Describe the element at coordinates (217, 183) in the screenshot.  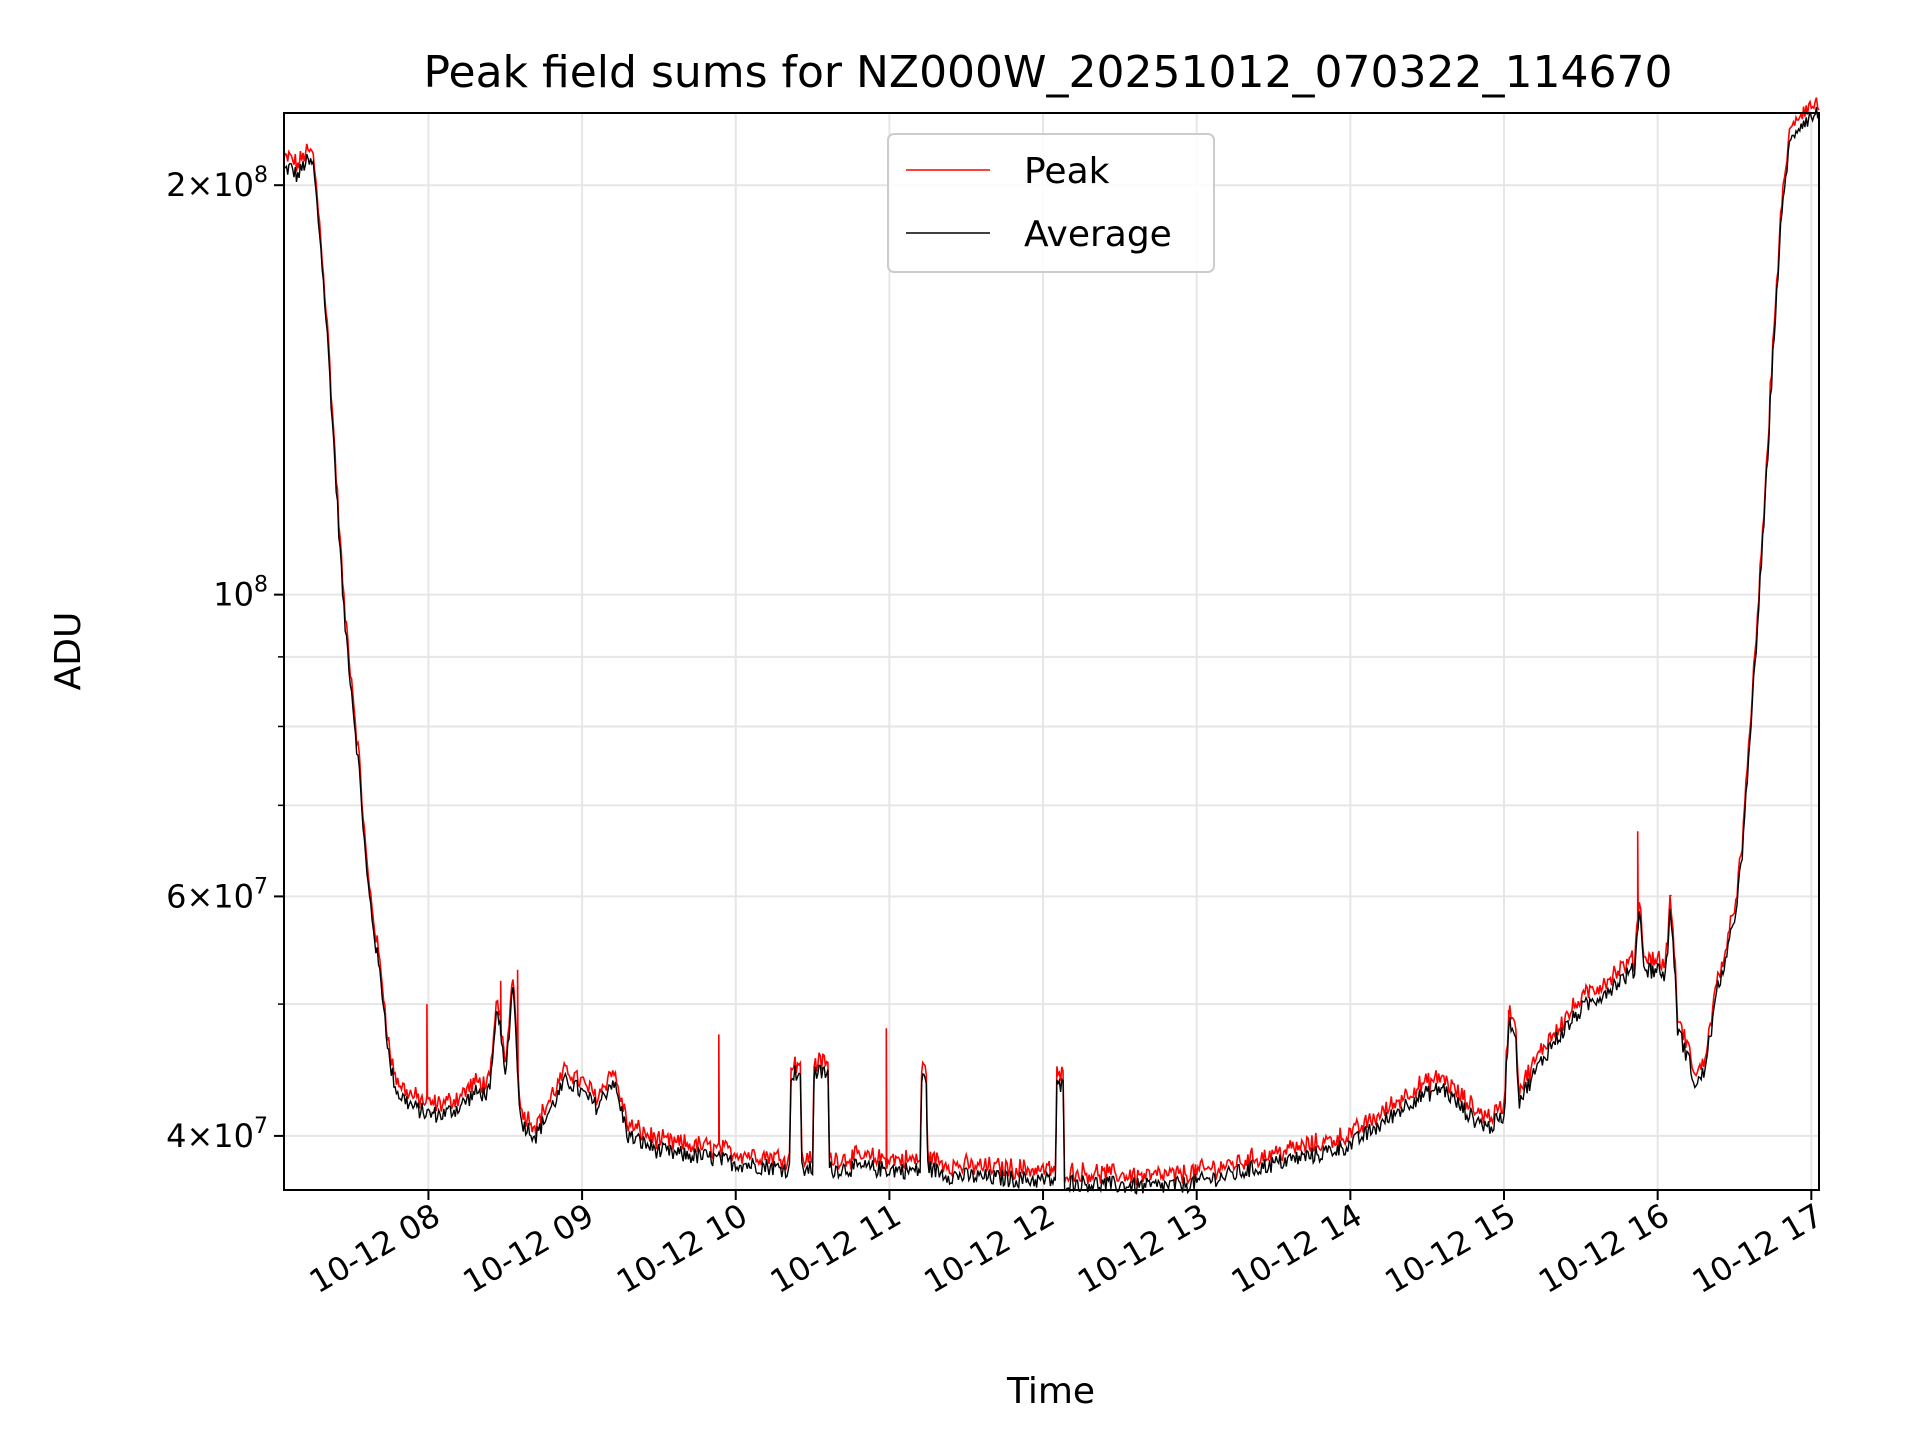
I see `y-tick-label: 2×108` at that location.